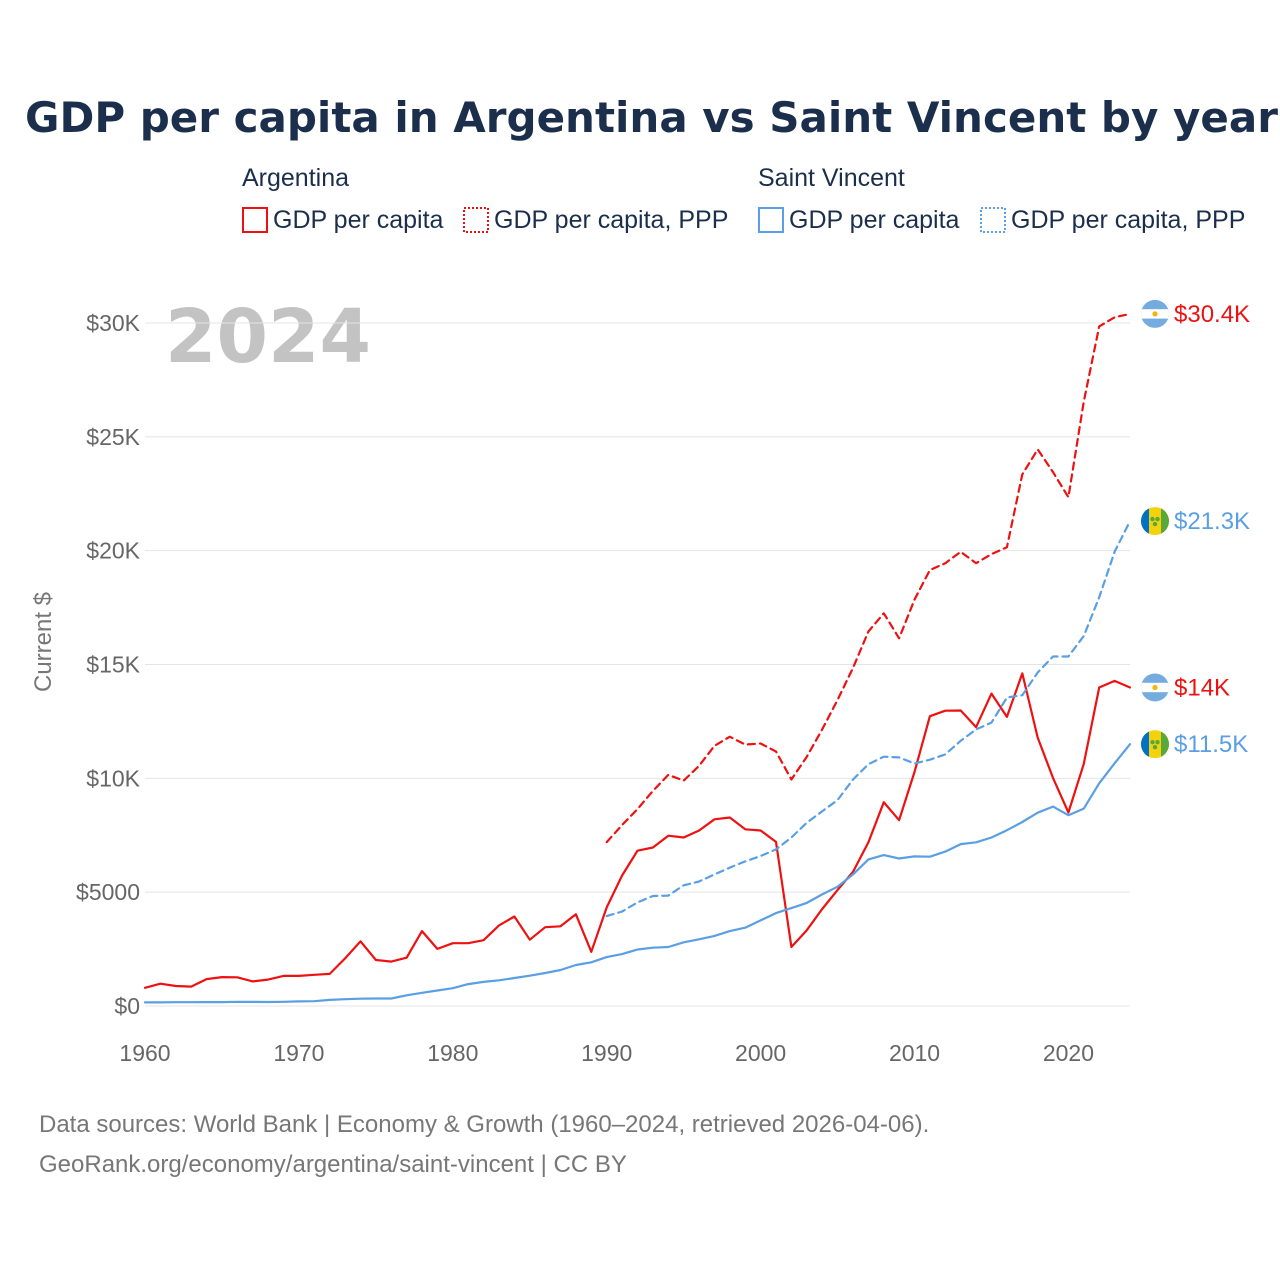  I want to click on x-axis-ticks: 1960 1970 1980 1990 2000 2010 2020, so click(606, 1053).